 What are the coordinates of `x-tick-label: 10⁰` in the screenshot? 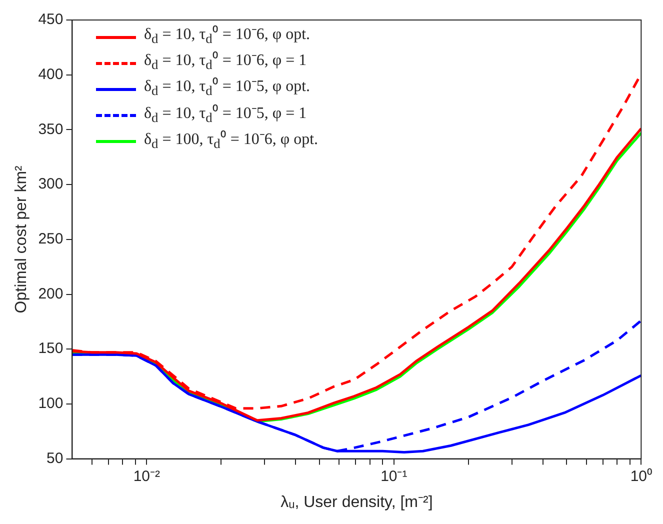 It's located at (641, 476).